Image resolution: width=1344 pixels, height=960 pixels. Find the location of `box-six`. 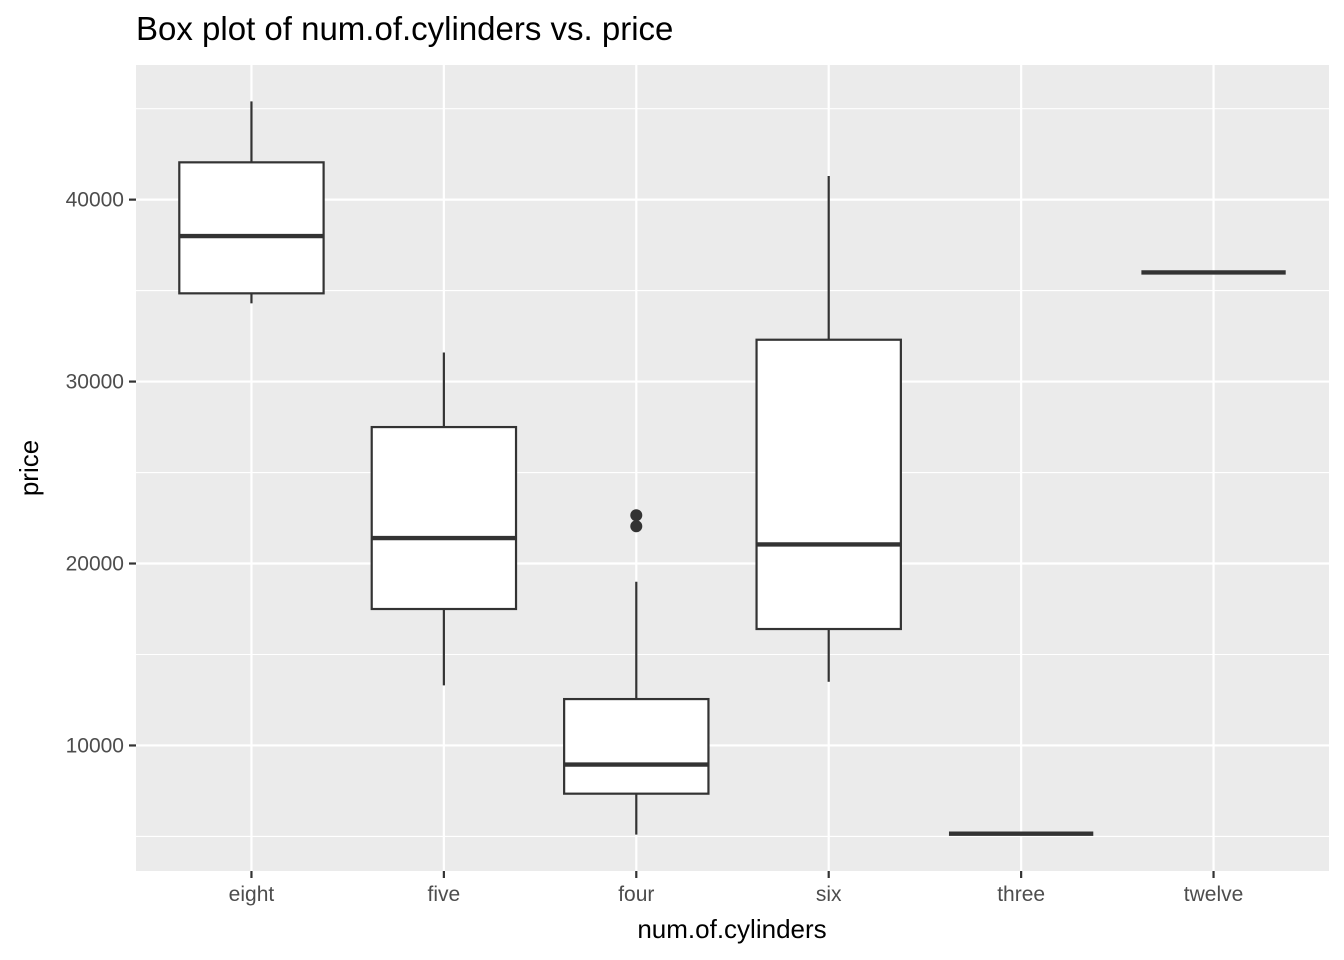

box-six is located at coordinates (828, 428).